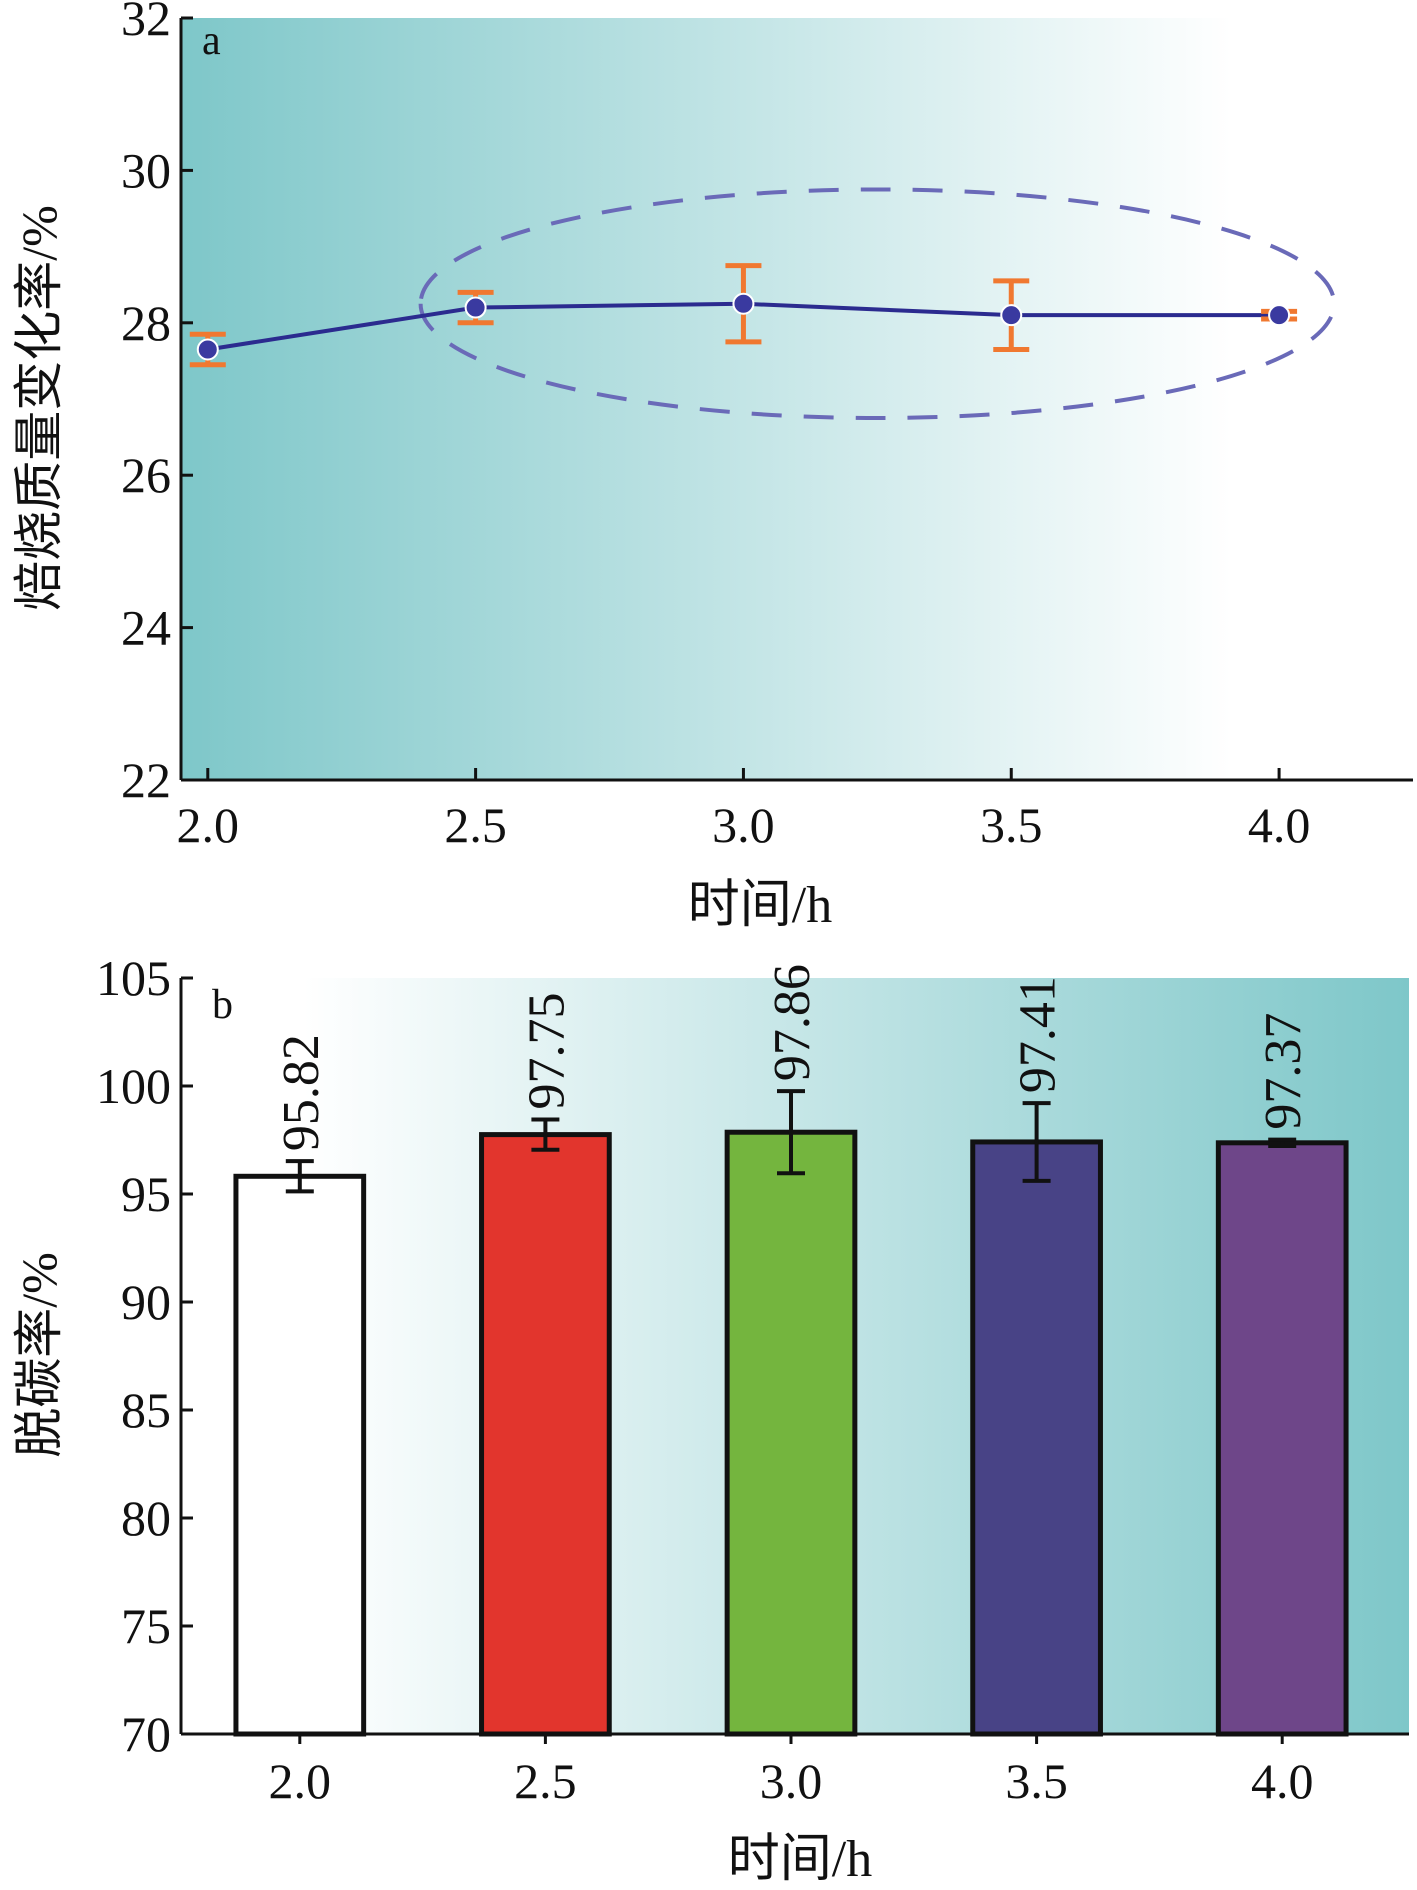  What do you see at coordinates (300, 1781) in the screenshot?
I see `panel-b-x-tick-label: 2.0` at bounding box center [300, 1781].